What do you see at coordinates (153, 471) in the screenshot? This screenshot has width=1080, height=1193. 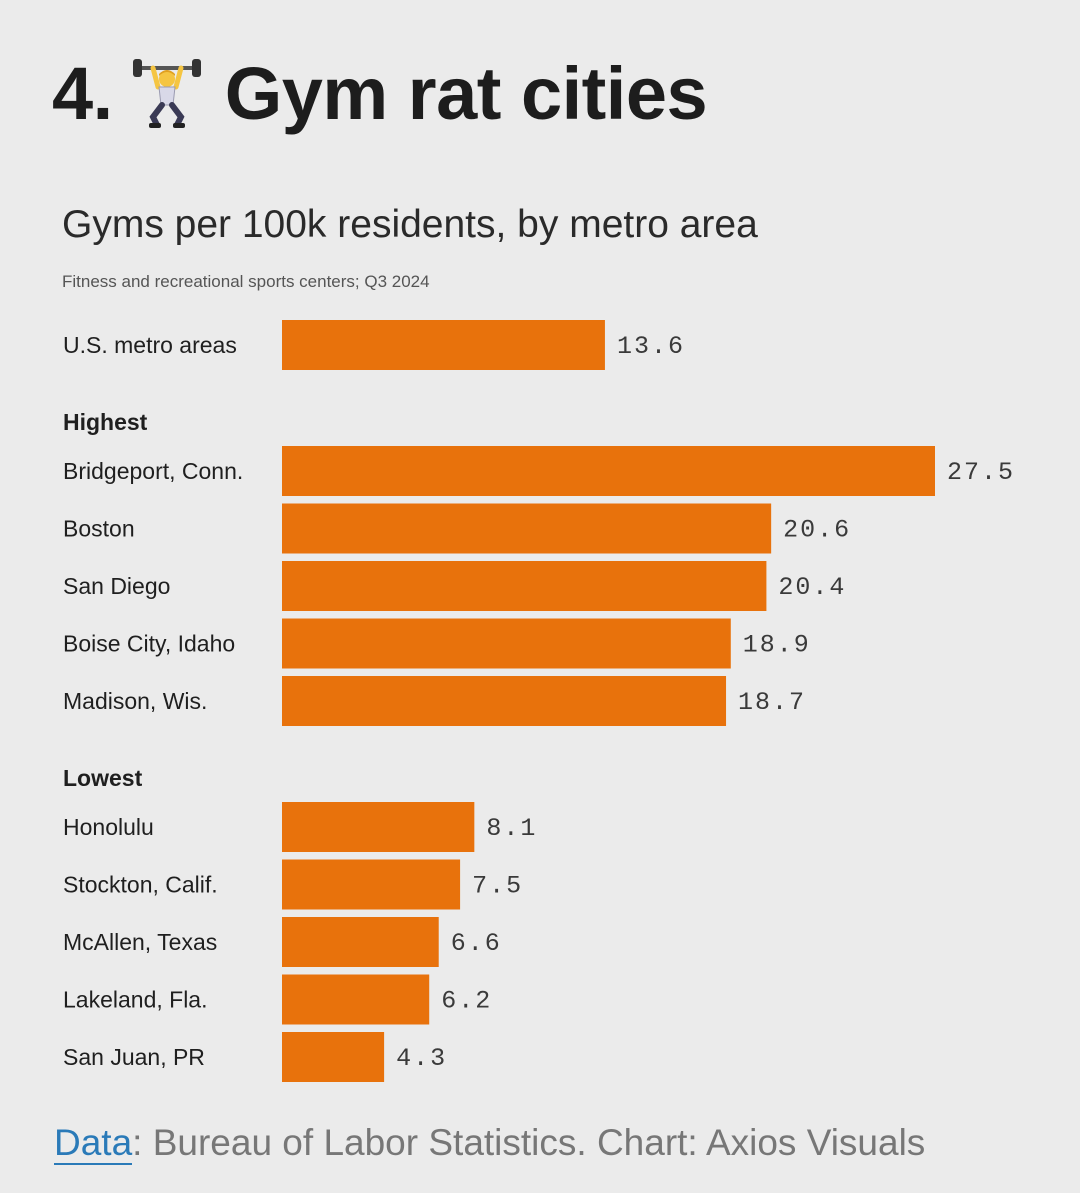 I see `category-label-bridgeport-conn: Bridgeport, Conn.` at bounding box center [153, 471].